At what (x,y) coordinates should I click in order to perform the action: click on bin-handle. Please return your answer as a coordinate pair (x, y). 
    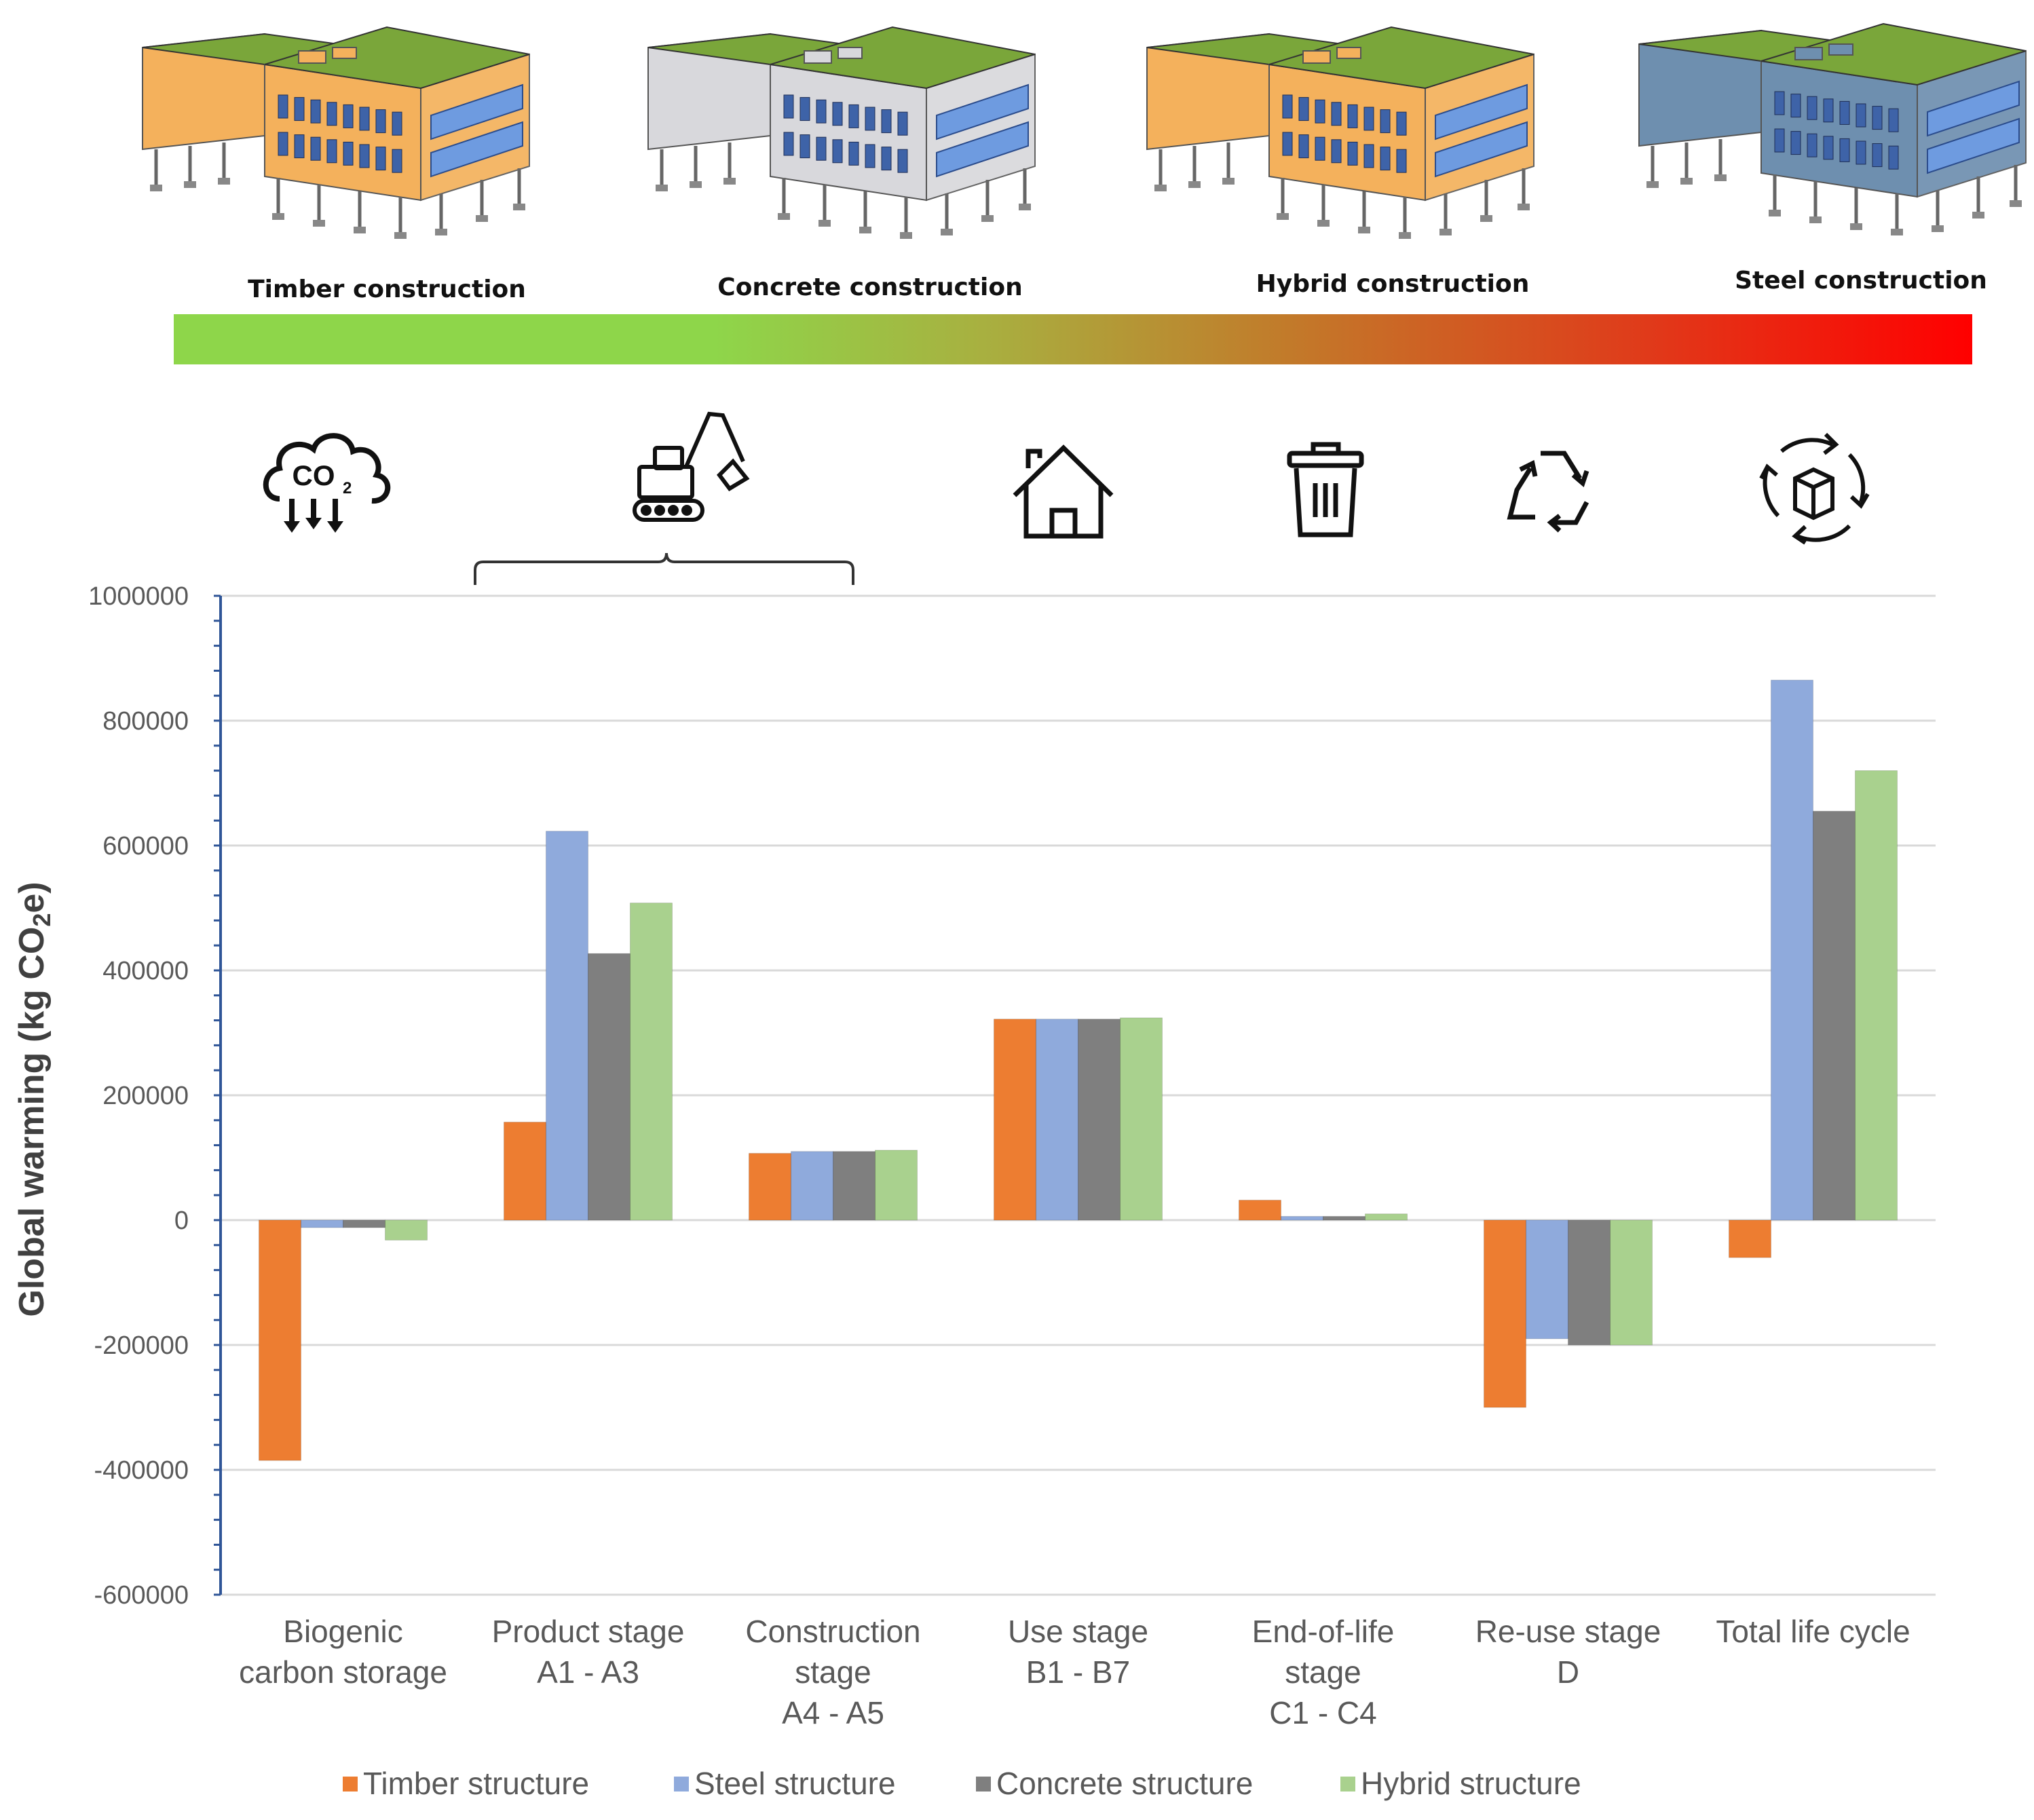
    Looking at the image, I should click on (1326, 448).